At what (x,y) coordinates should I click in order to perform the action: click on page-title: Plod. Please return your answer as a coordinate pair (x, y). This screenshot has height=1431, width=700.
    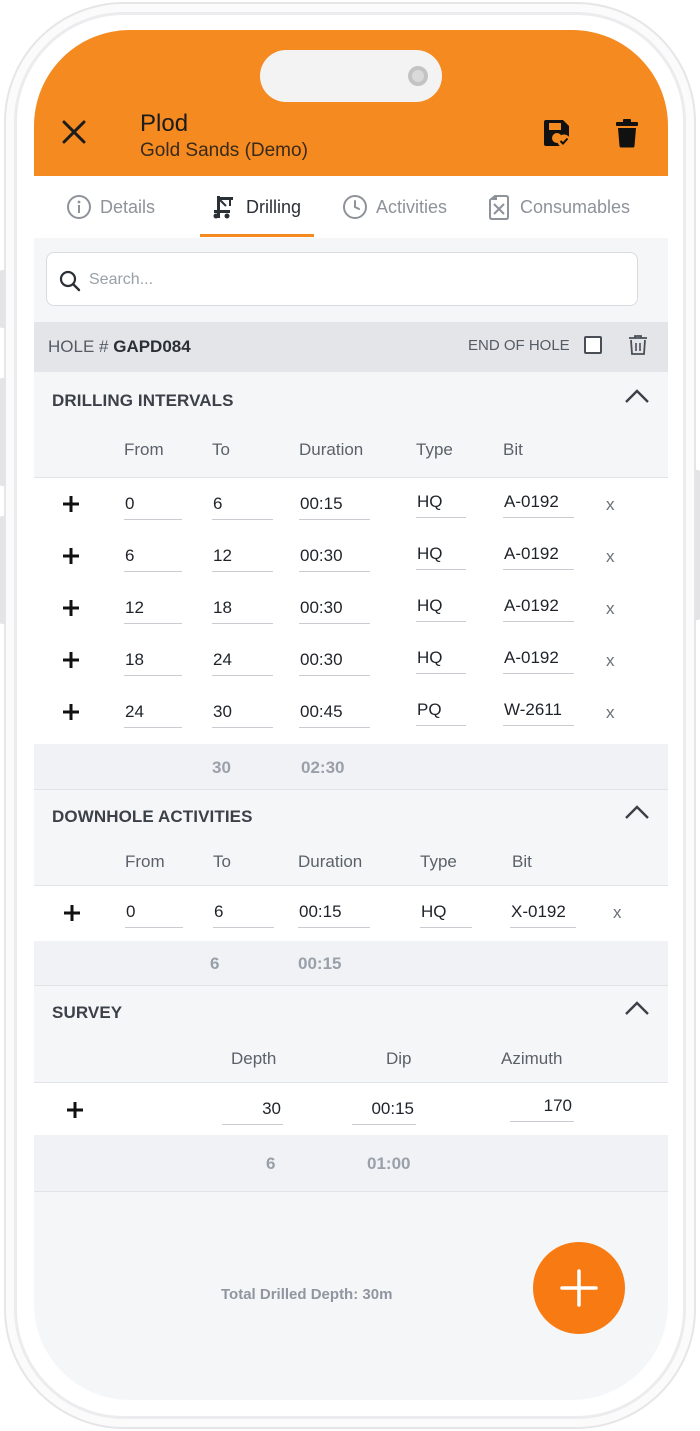
    Looking at the image, I should click on (164, 123).